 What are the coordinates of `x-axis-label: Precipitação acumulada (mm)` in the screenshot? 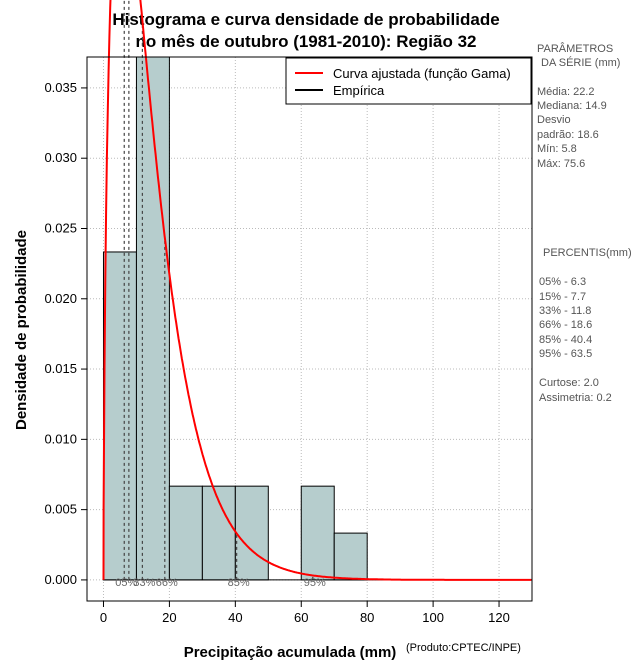 It's located at (290, 652).